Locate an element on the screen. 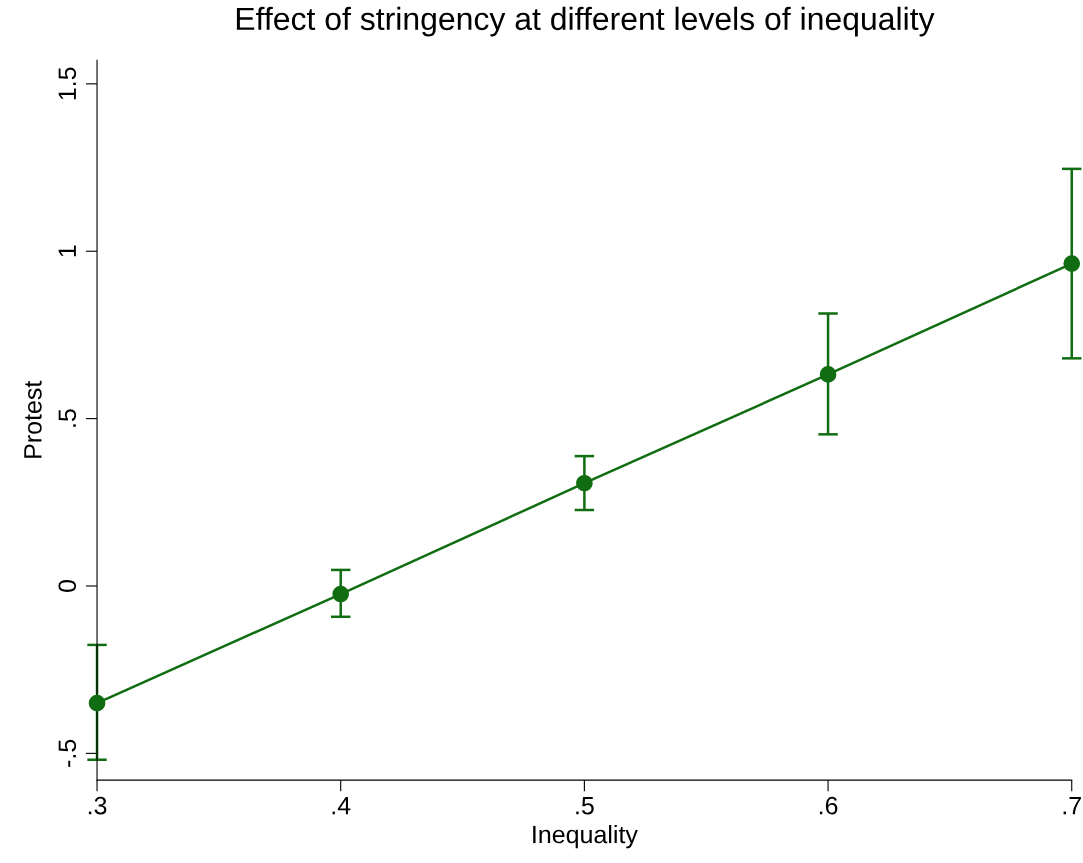 This screenshot has height=863, width=1083. x-tick-label: .3 is located at coordinates (97, 805).